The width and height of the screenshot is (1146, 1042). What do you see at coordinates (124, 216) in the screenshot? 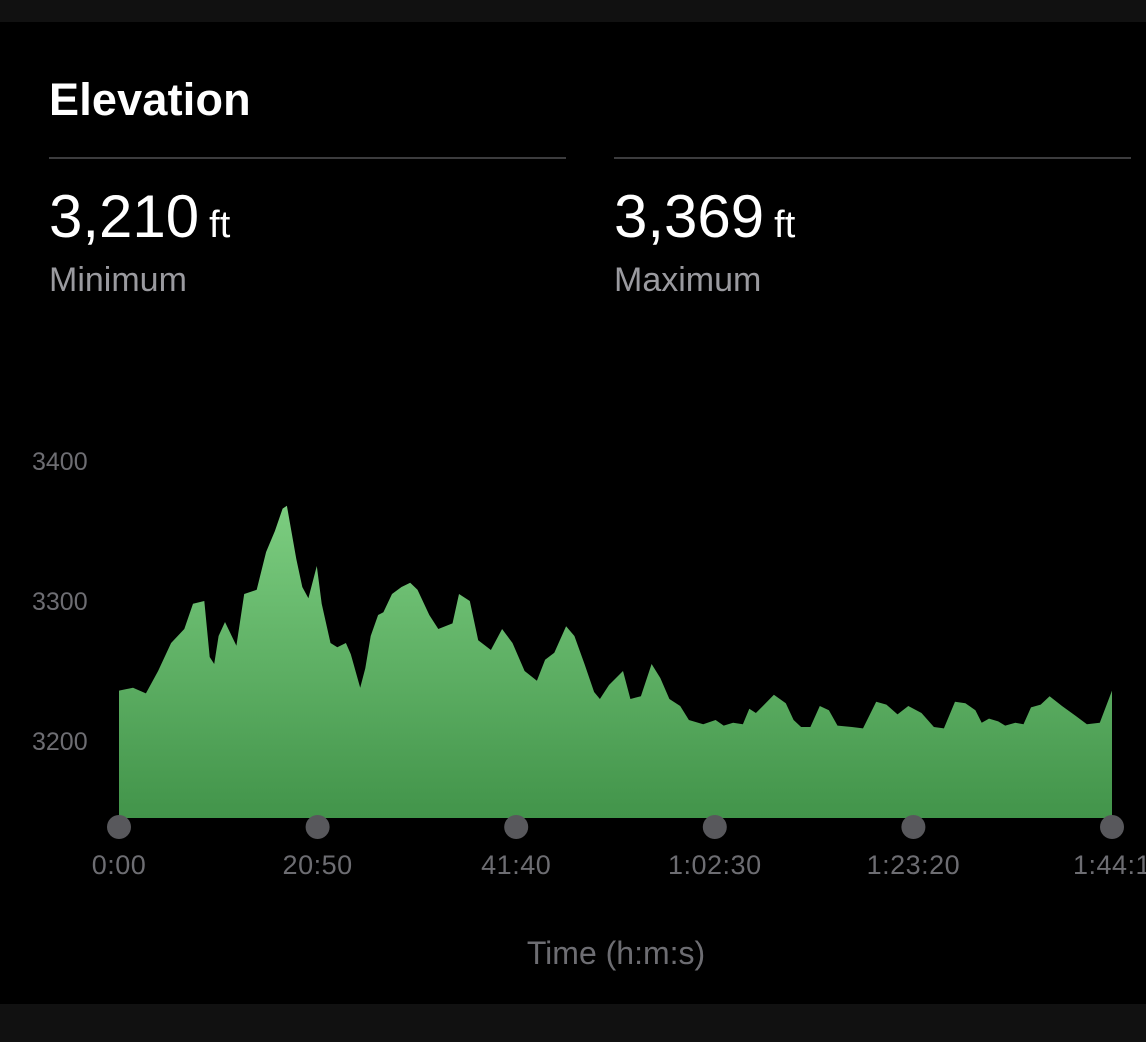
I see `stat-minimum-value: 3,210` at bounding box center [124, 216].